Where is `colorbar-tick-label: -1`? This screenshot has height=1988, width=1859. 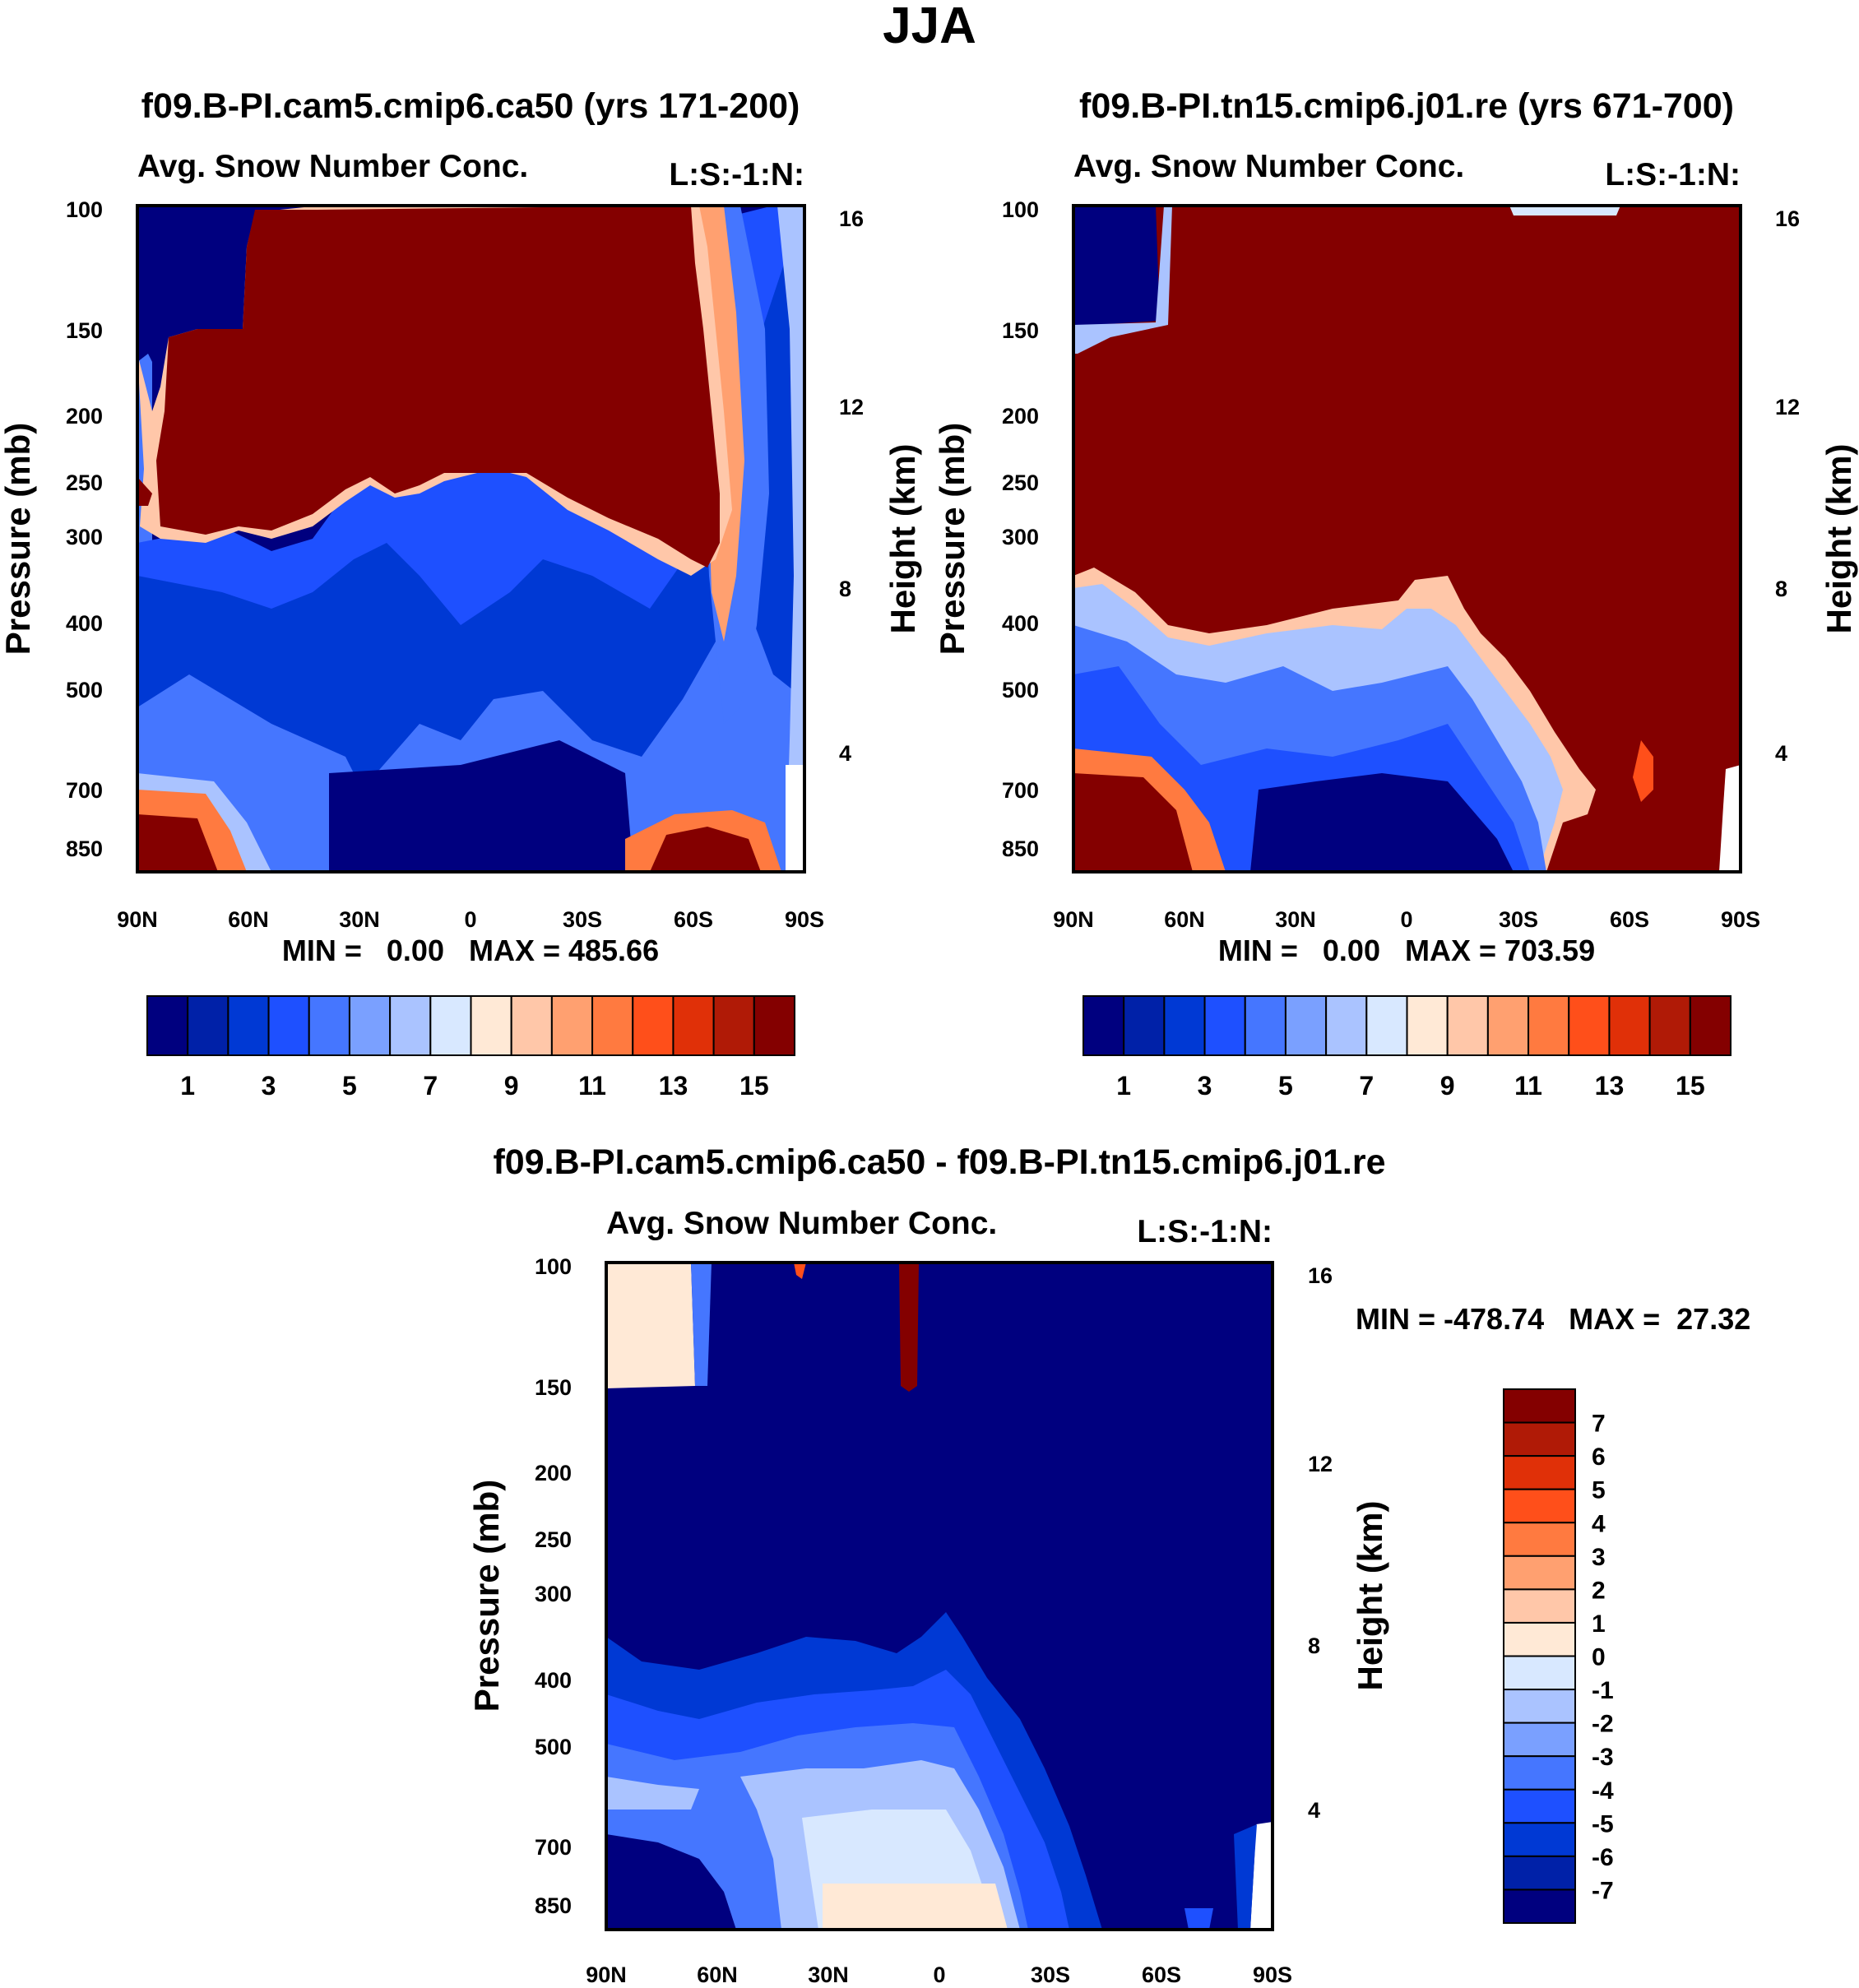 colorbar-tick-label: -1 is located at coordinates (1603, 1691).